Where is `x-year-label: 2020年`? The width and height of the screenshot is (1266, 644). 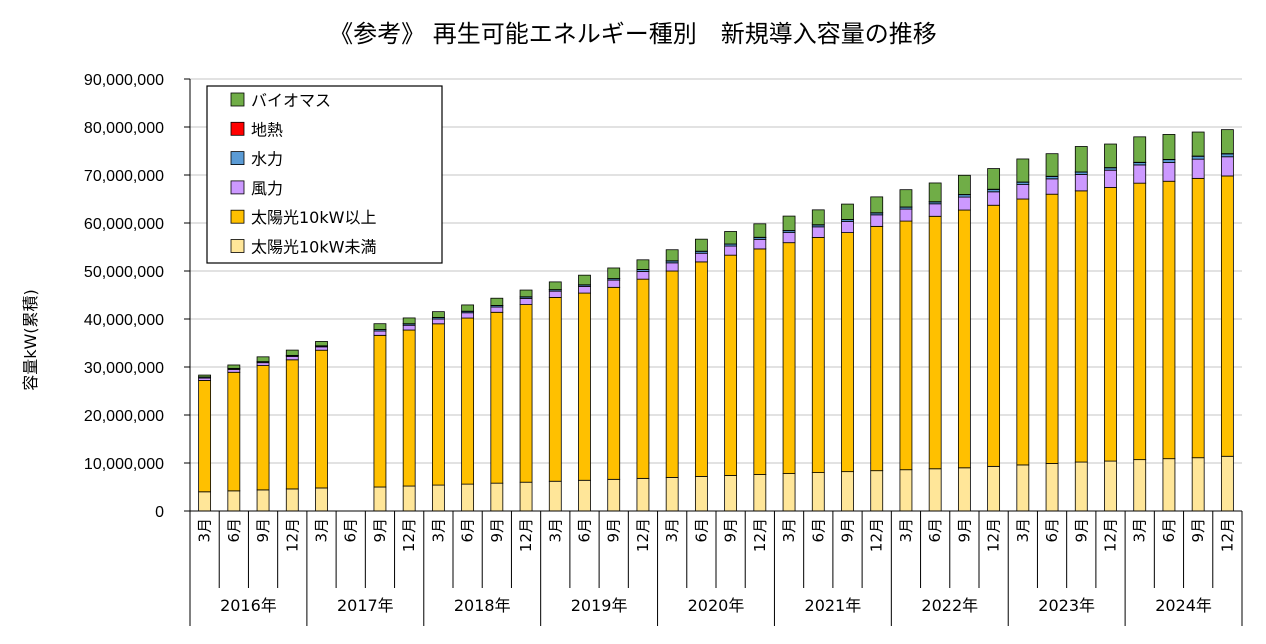 x-year-label: 2020年 is located at coordinates (716, 605).